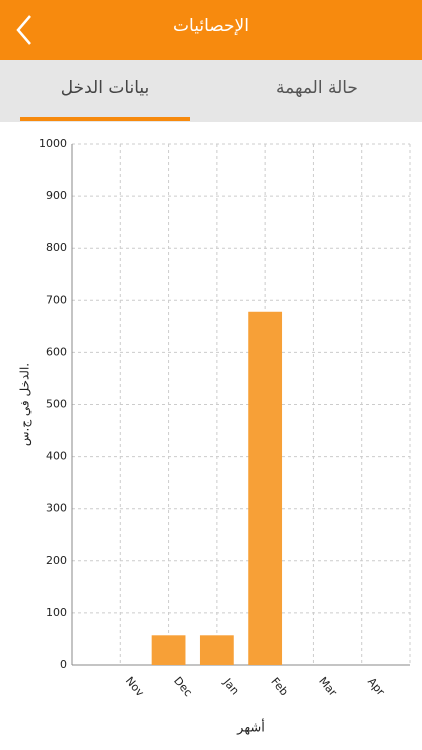  I want to click on header: الإحصائيات, so click(211, 30).